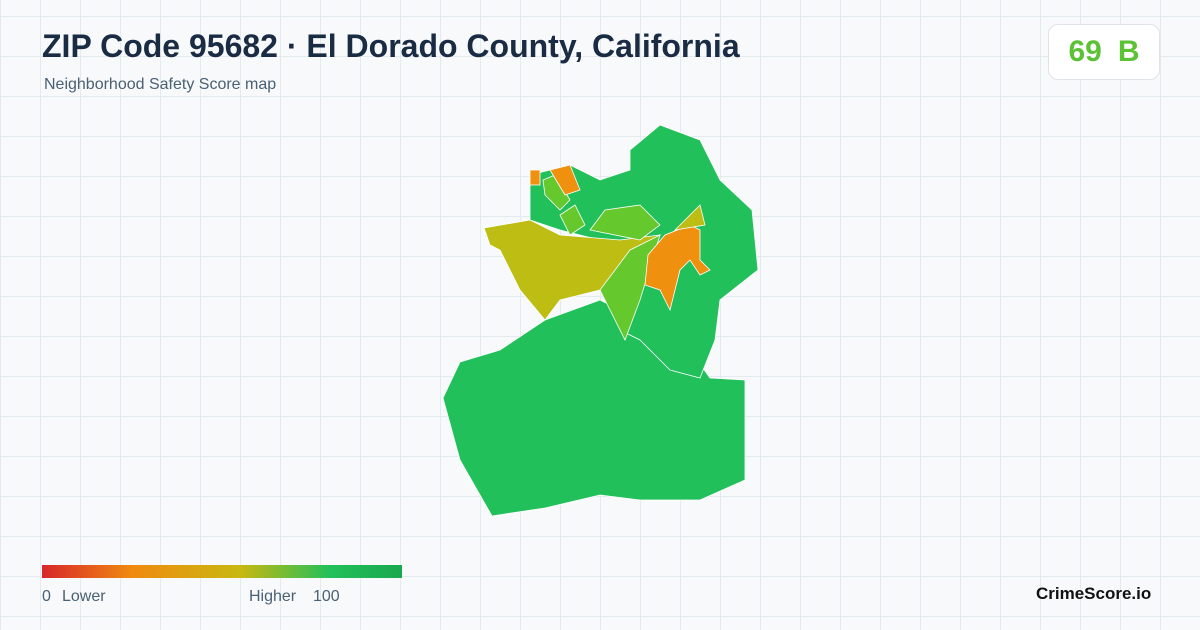 This screenshot has width=1200, height=630. Describe the element at coordinates (273, 596) in the screenshot. I see `legend-max-label: Higher` at that location.